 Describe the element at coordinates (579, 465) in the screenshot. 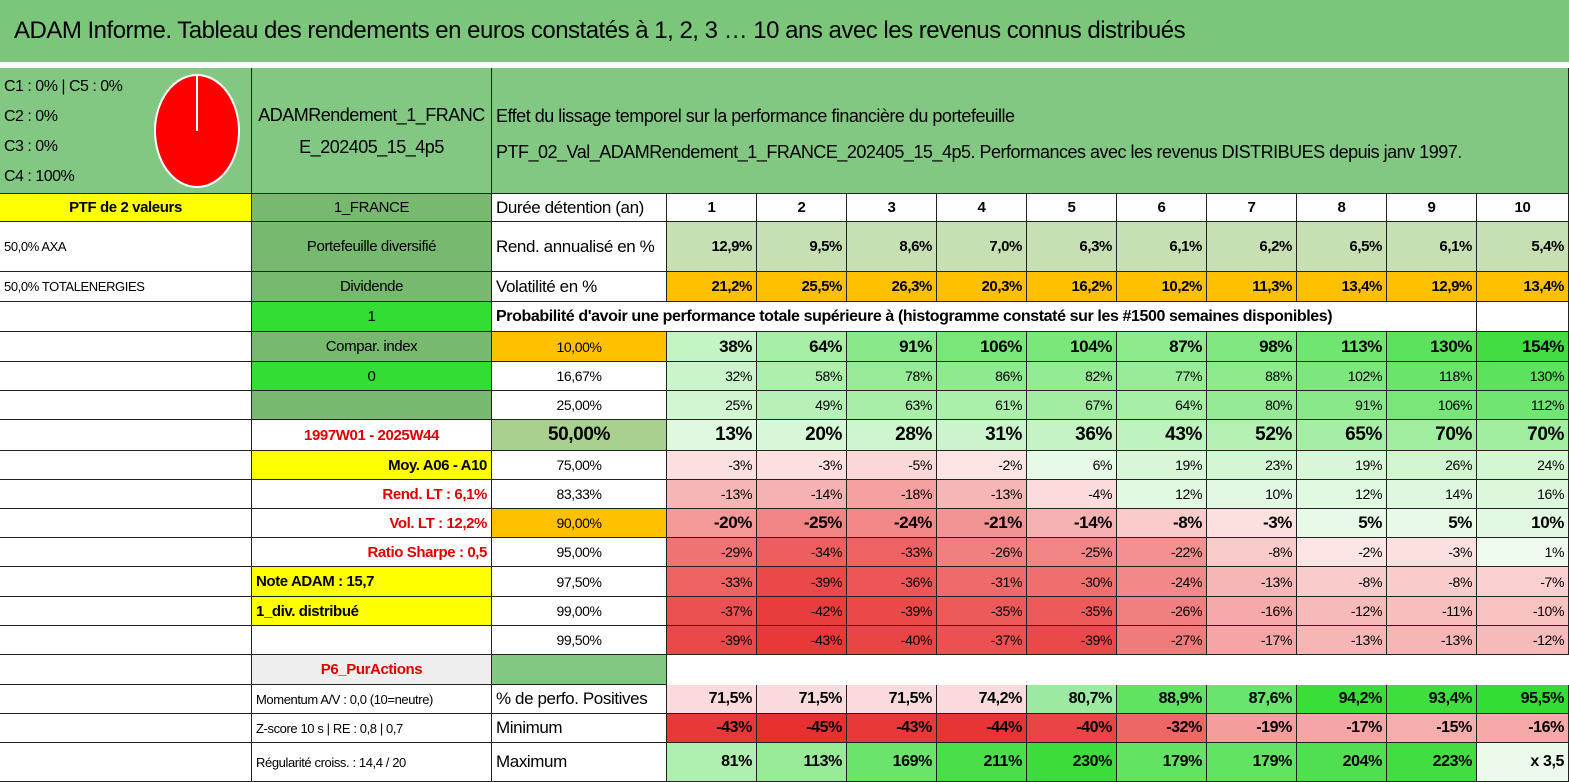

I see `percentile-label: 75,00%` at that location.